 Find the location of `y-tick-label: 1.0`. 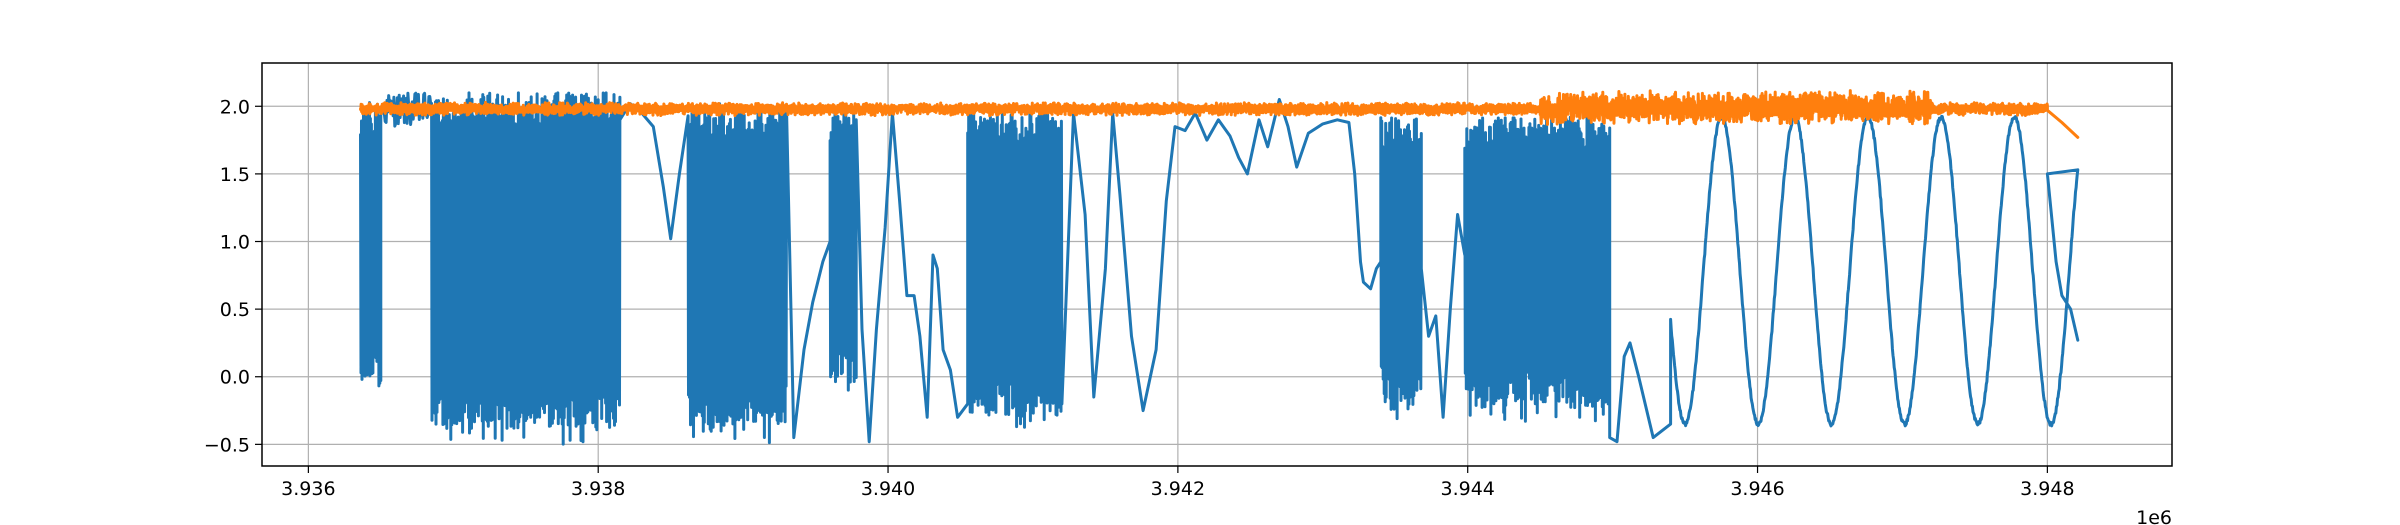

y-tick-label: 1.0 is located at coordinates (235, 243).